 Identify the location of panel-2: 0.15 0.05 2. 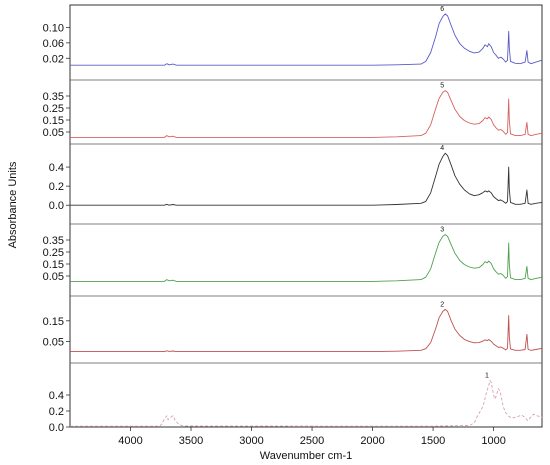
(293, 324).